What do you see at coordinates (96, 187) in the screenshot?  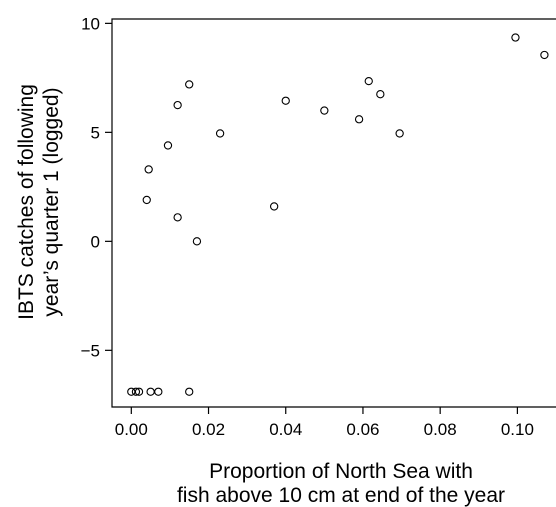 I see `y-axis: −5 0 5 10` at bounding box center [96, 187].